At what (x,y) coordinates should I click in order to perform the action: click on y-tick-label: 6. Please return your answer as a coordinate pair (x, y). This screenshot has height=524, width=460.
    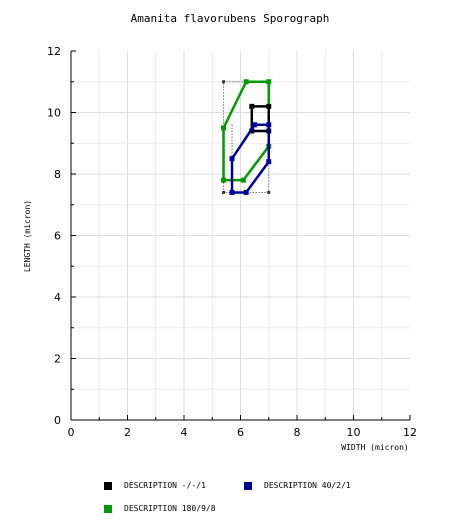
    Looking at the image, I should click on (57, 236).